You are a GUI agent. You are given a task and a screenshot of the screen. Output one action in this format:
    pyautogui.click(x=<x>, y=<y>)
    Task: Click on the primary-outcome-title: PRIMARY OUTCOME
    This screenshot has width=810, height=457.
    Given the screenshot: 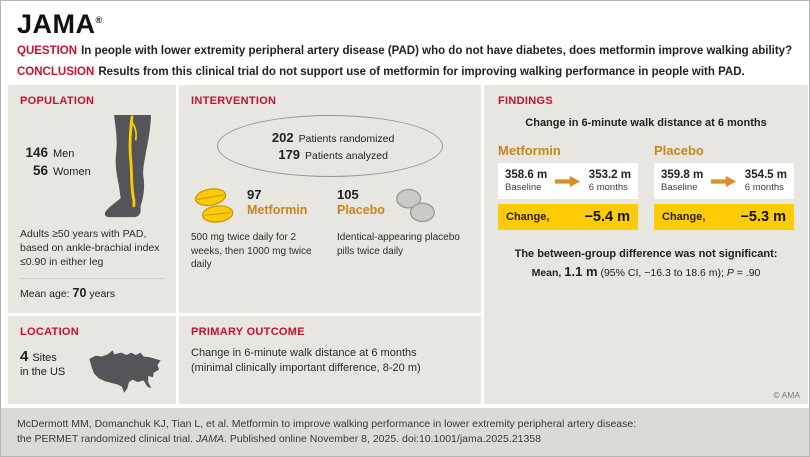 What is the action you would take?
    pyautogui.click(x=248, y=332)
    